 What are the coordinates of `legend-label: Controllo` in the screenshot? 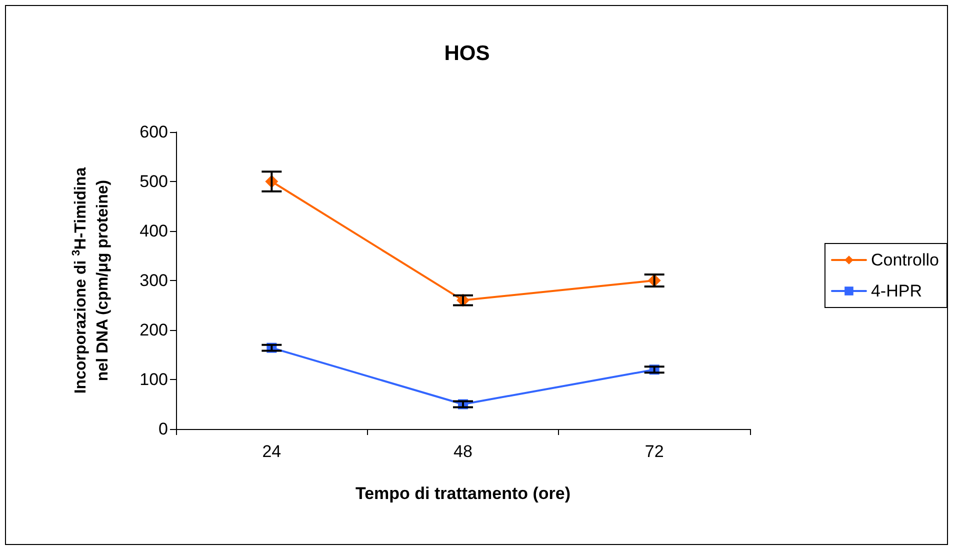 It's located at (905, 260).